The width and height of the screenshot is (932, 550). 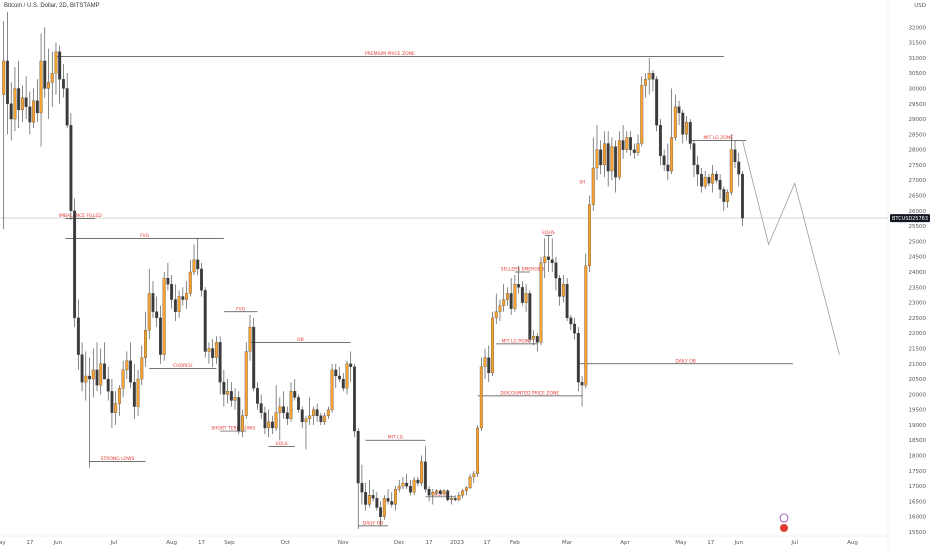 I want to click on y-tick-label: 28500, so click(x=918, y=135).